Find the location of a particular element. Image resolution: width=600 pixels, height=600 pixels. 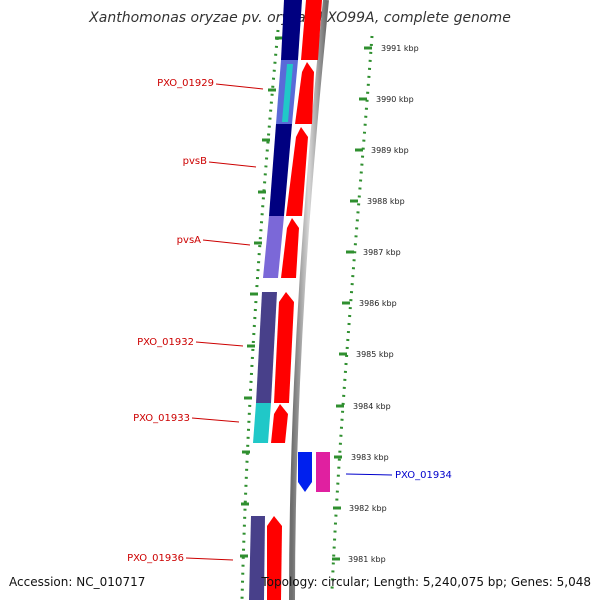

scale-label: 3991 kbp is located at coordinates (400, 48).